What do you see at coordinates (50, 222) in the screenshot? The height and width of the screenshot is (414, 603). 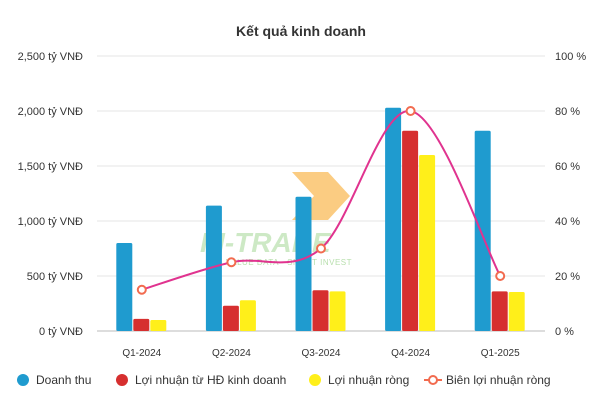 I see `left-tick-label: 1,000 tỷ VNĐ` at bounding box center [50, 222].